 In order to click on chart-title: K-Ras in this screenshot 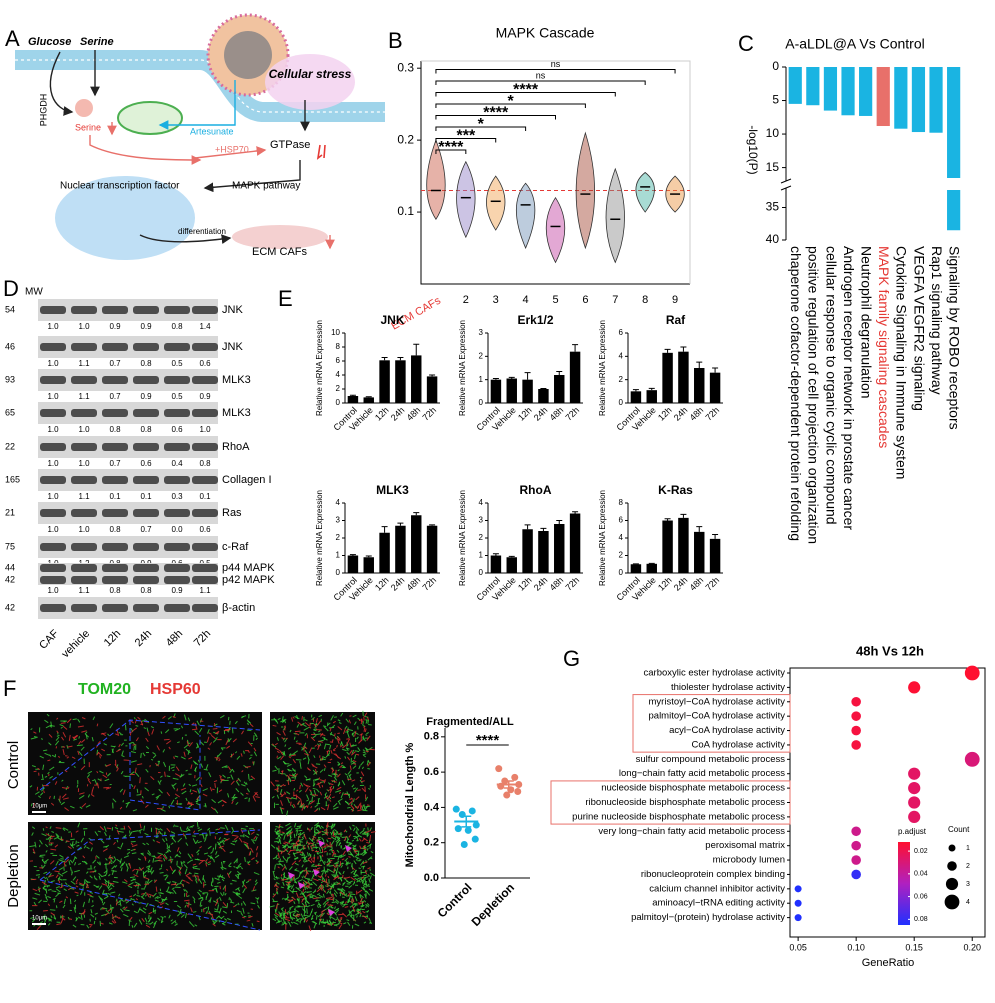, I will do `click(675, 490)`.